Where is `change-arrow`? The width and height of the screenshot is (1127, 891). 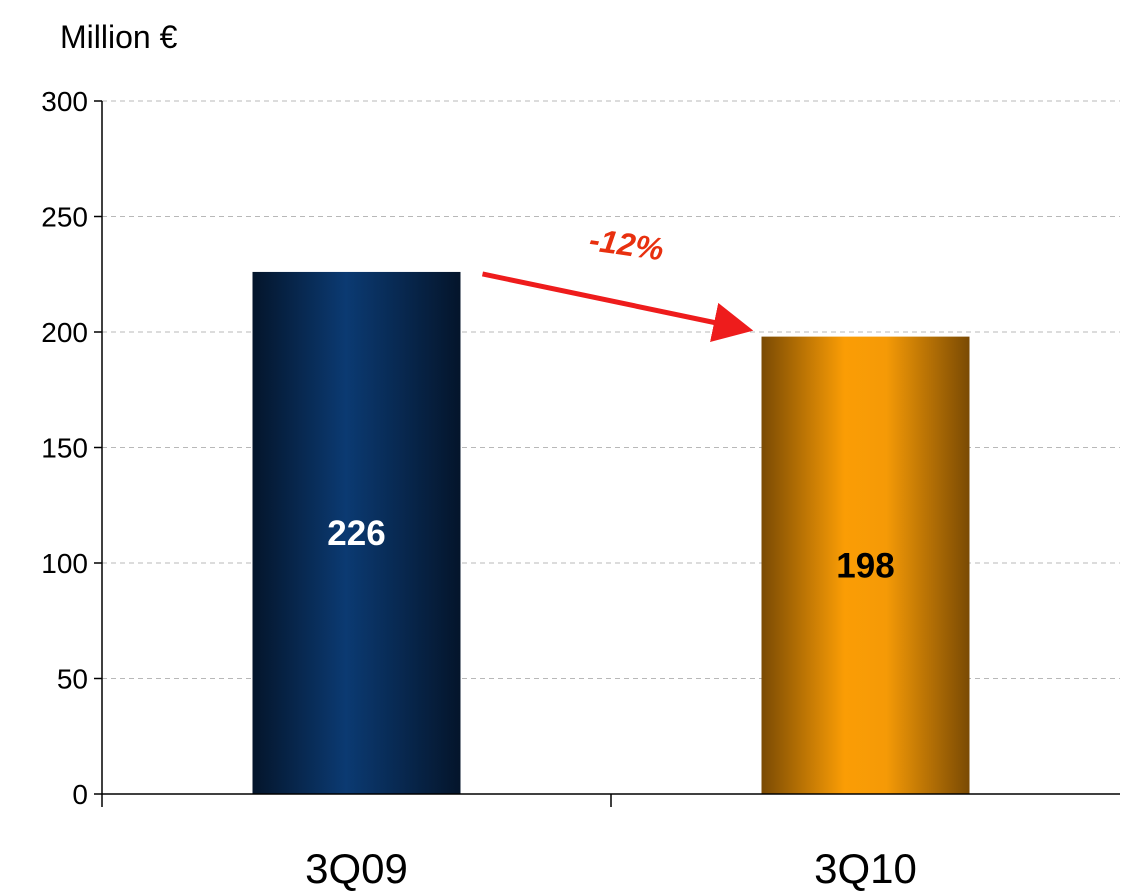
change-arrow is located at coordinates (617, 307).